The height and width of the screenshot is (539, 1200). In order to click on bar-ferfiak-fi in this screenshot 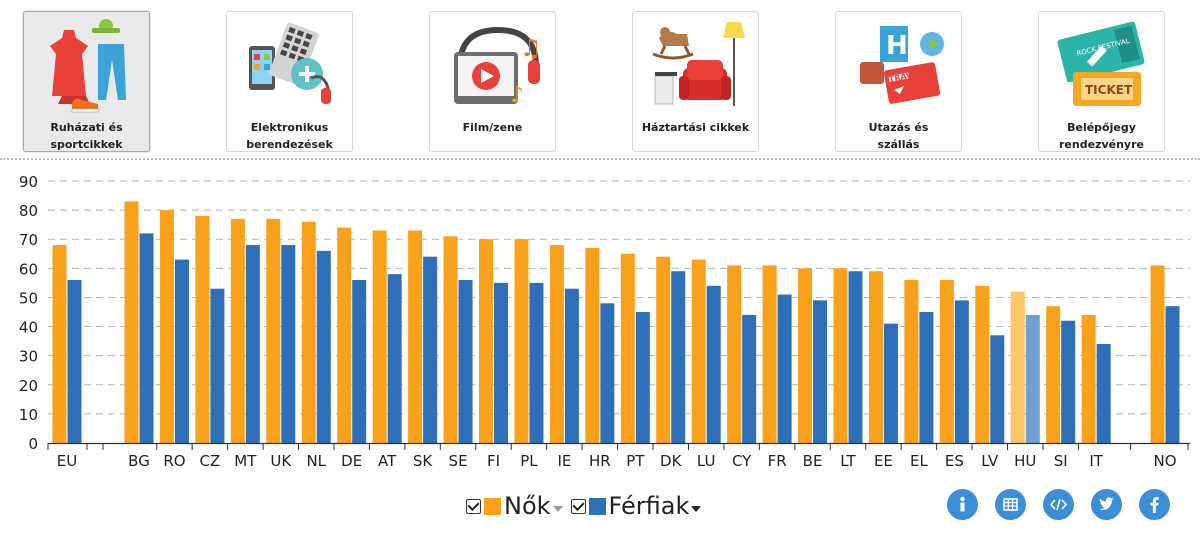, I will do `click(501, 362)`.